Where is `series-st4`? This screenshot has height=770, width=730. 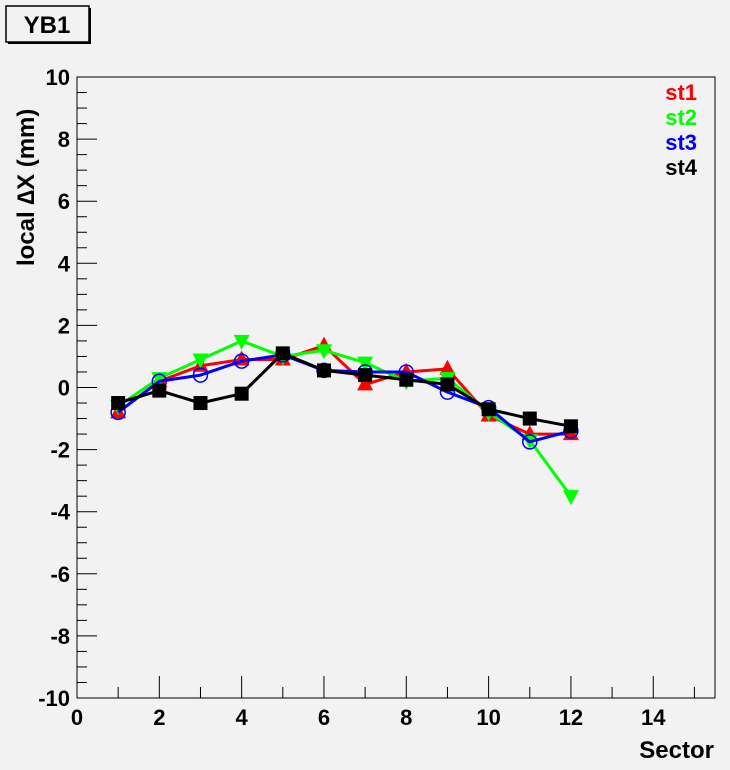 series-st4 is located at coordinates (344, 390).